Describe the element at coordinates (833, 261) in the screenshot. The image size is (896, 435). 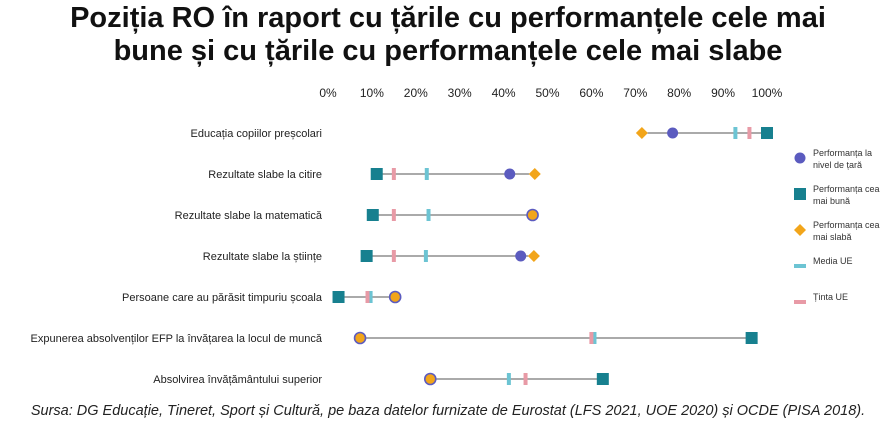
I see `legend-label: Media UE` at that location.